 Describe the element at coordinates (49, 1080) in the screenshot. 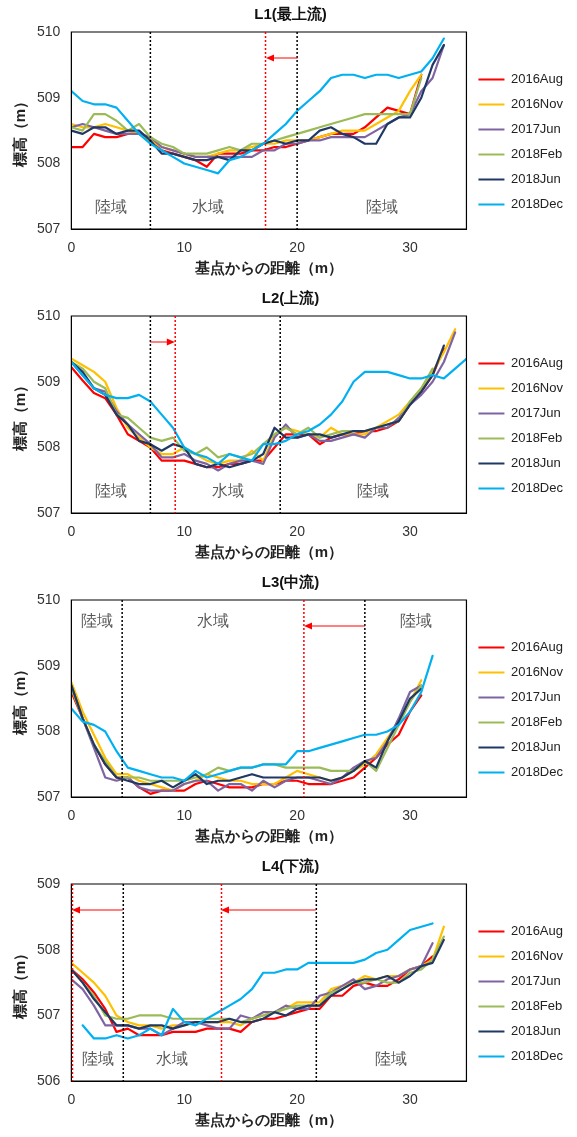

I see `y-tick-label: 506` at that location.